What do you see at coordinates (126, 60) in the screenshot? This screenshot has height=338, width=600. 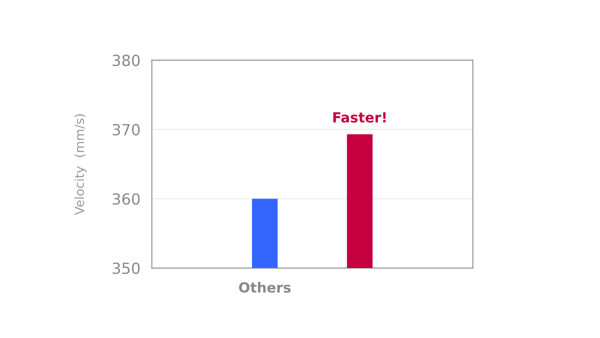 I see `y-tick-label: 380` at bounding box center [126, 60].